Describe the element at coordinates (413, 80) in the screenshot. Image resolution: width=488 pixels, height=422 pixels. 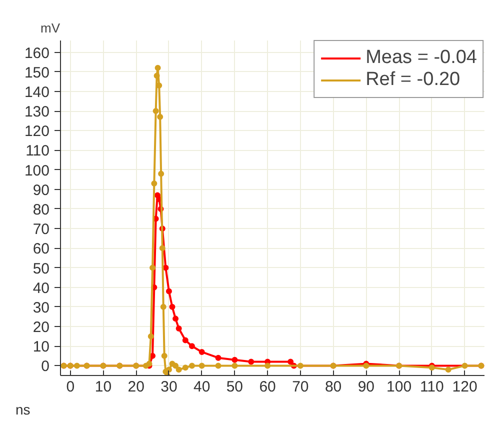
I see `legend-label: Ref = -0.20` at that location.